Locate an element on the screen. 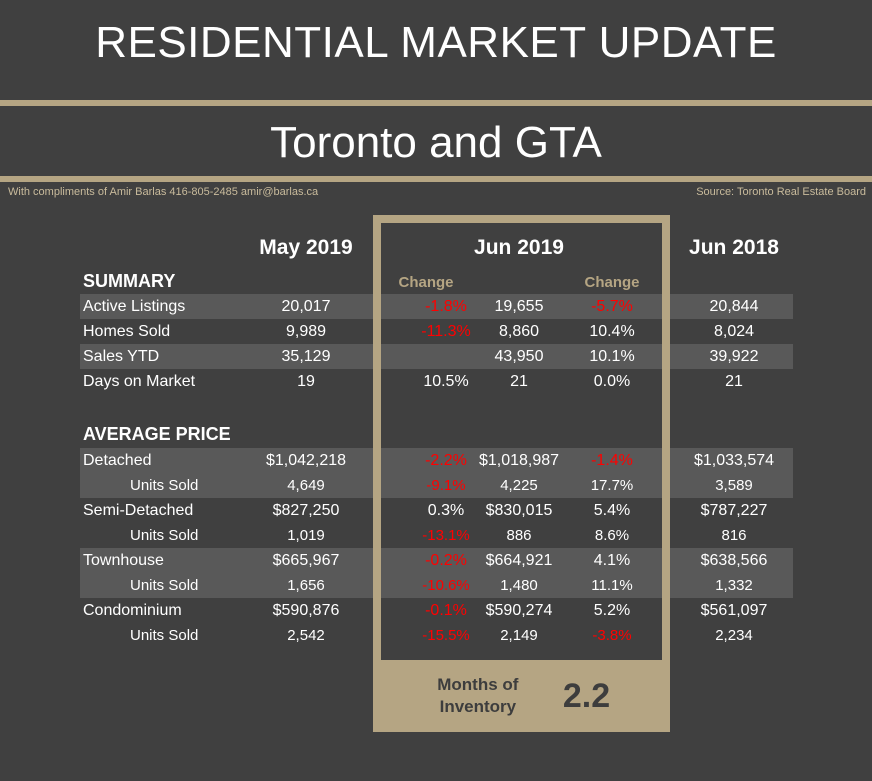 The width and height of the screenshot is (872, 781). row-label: Townhouse is located at coordinates (123, 560).